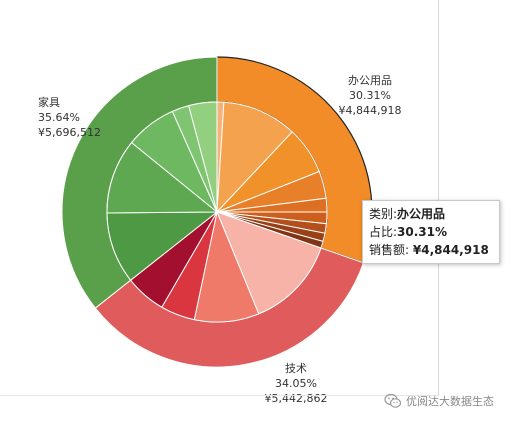 The width and height of the screenshot is (515, 424). What do you see at coordinates (438, 197) in the screenshot?
I see `panel-right-border` at bounding box center [438, 197].